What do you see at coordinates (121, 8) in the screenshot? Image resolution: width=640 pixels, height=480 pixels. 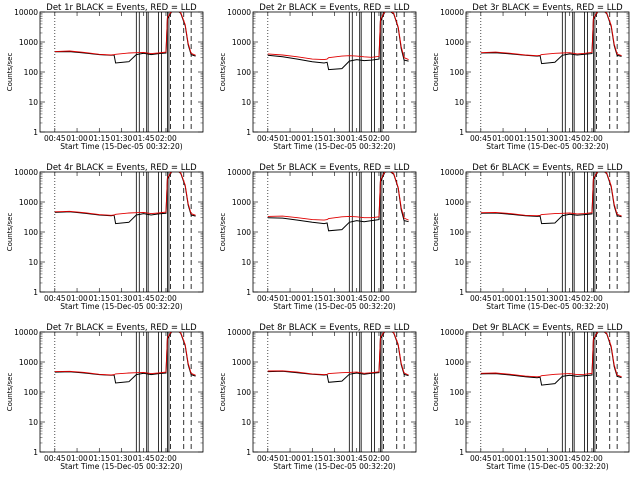 I see `panel-title: Det 1r BLACK = Events, RED = LLD` at bounding box center [121, 8].